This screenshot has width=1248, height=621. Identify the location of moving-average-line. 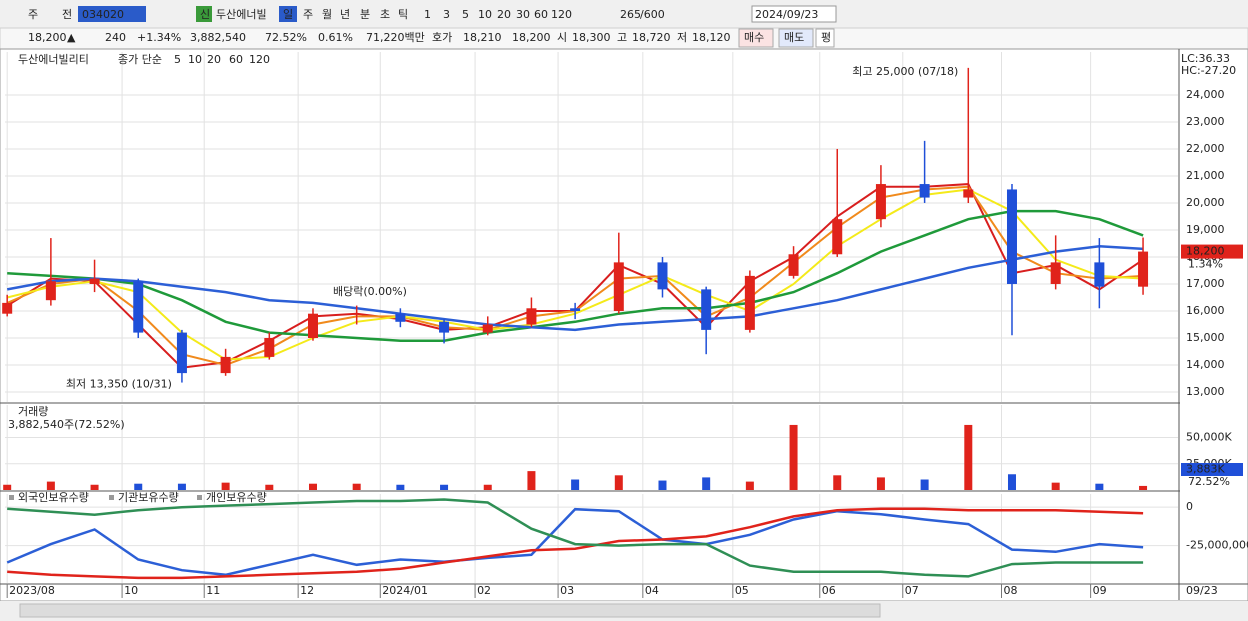
(575, 288).